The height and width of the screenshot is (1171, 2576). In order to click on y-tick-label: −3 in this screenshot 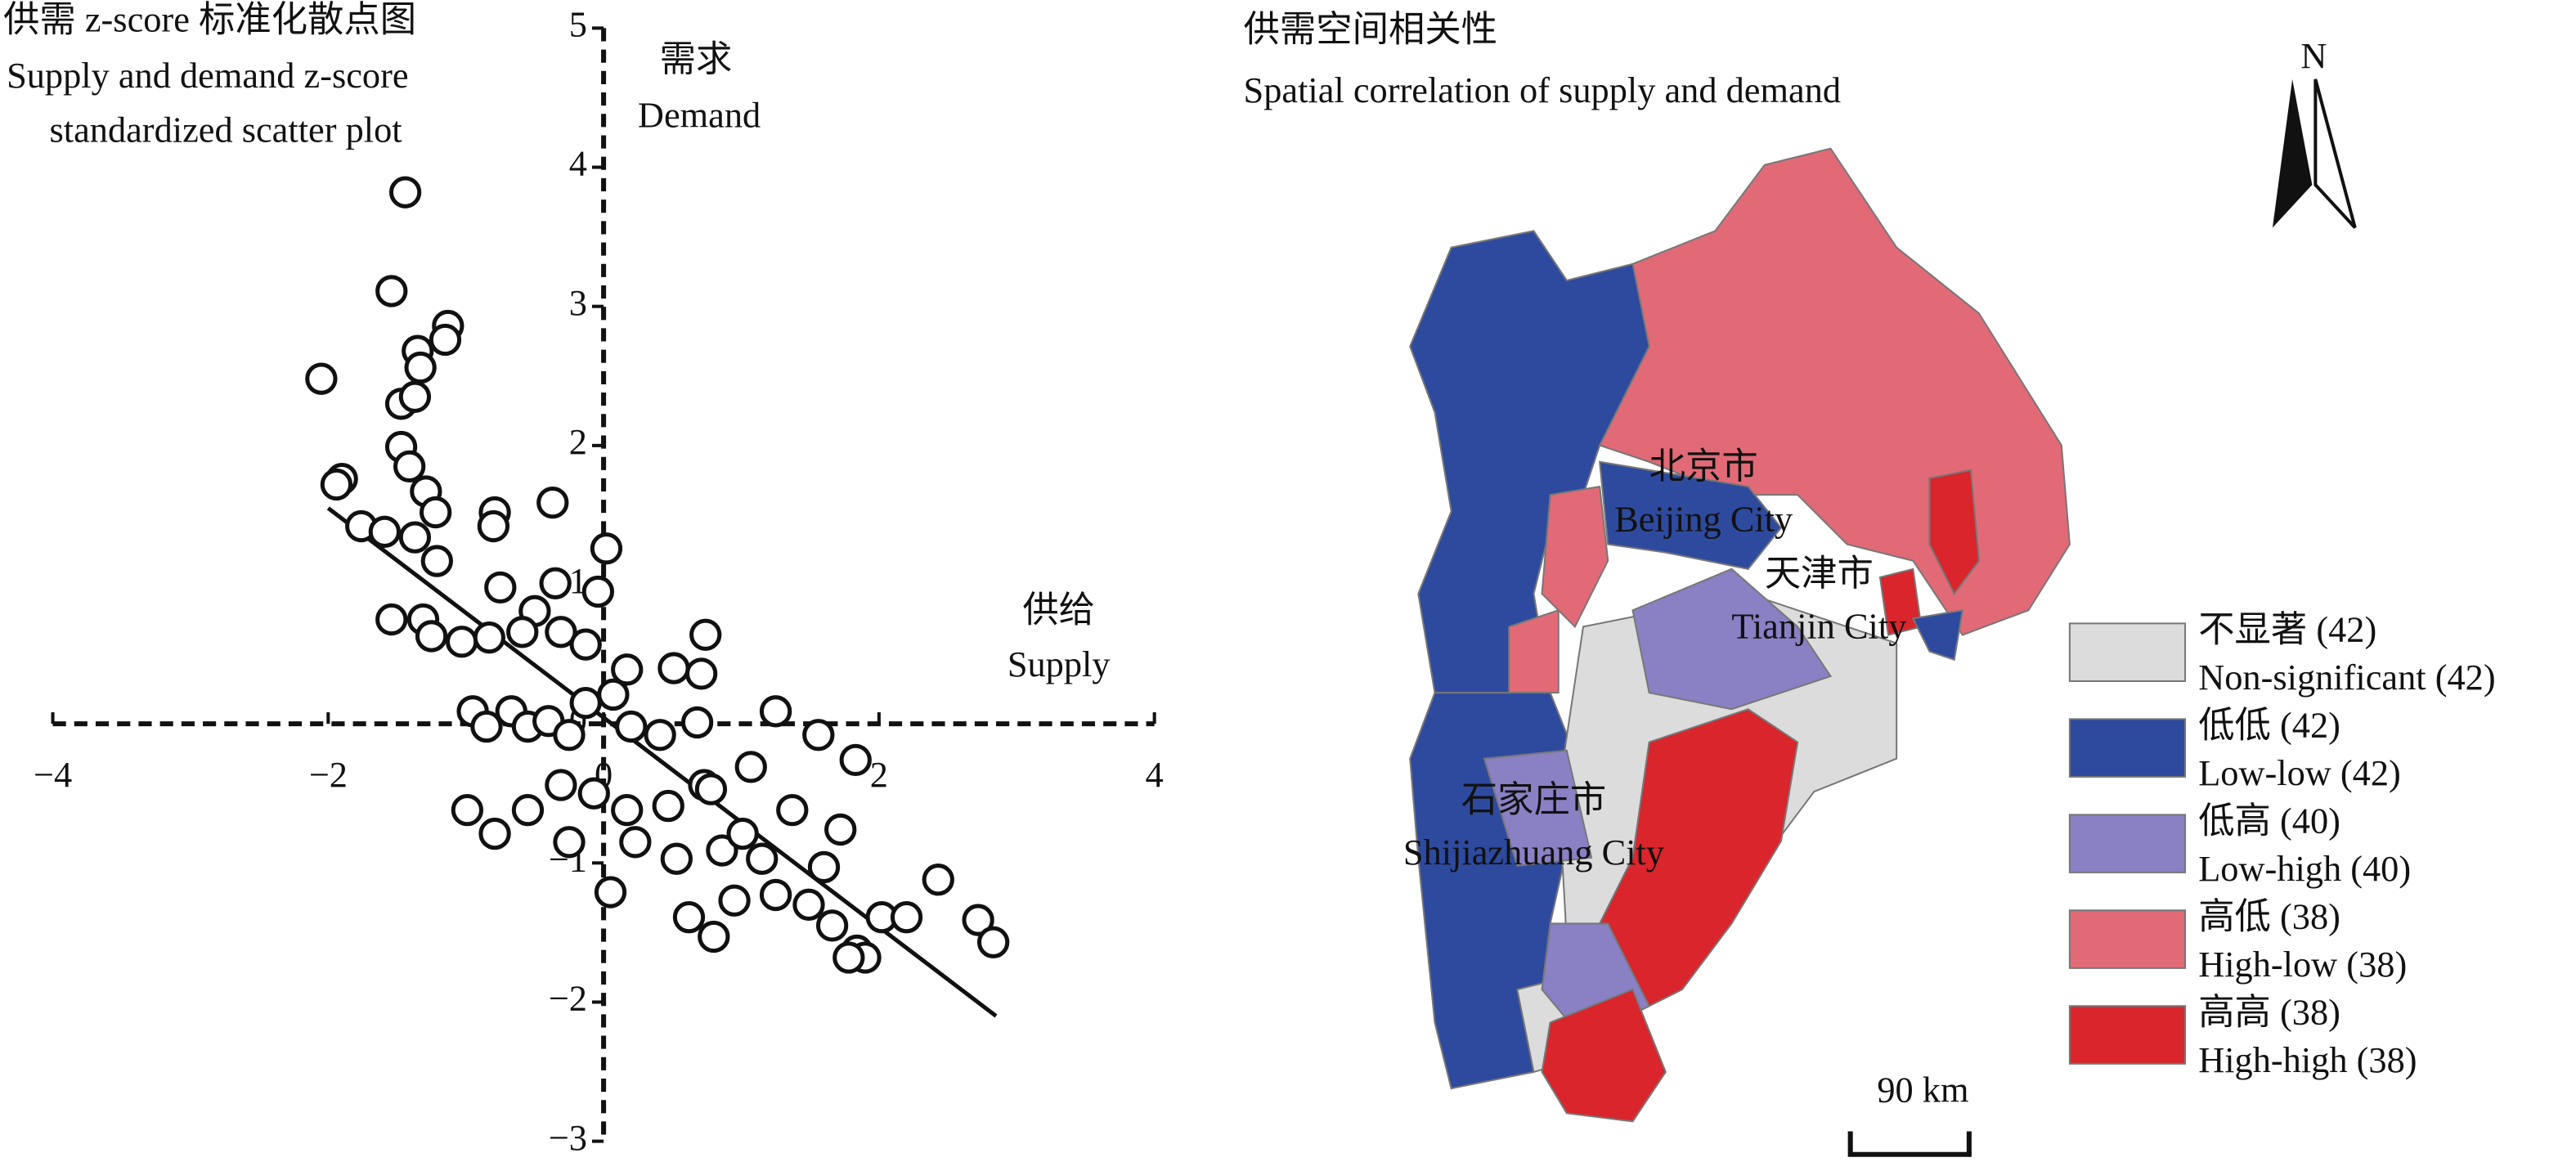, I will do `click(568, 1137)`.